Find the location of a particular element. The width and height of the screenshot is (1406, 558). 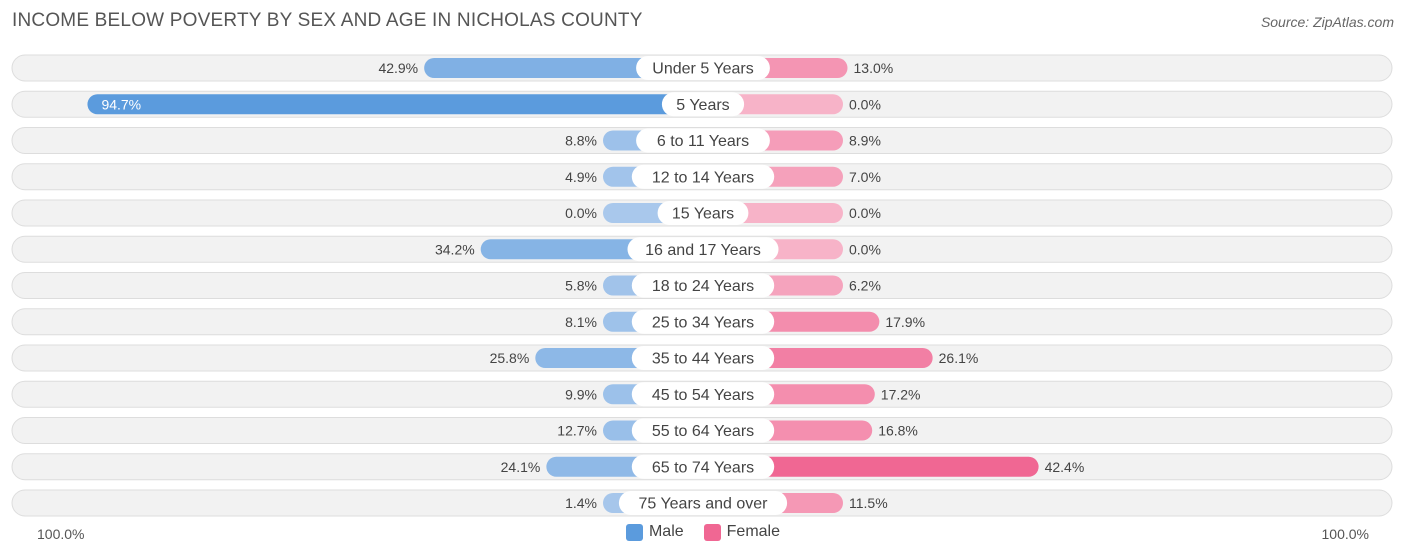

category-label: 15 Years is located at coordinates (703, 214).